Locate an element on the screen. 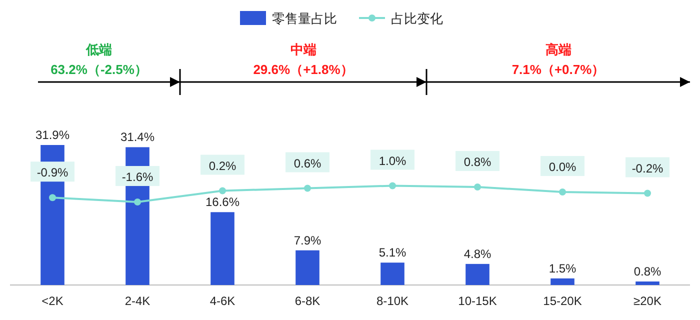 The width and height of the screenshot is (700, 320). x-tick-label: 6-8K is located at coordinates (307, 301).